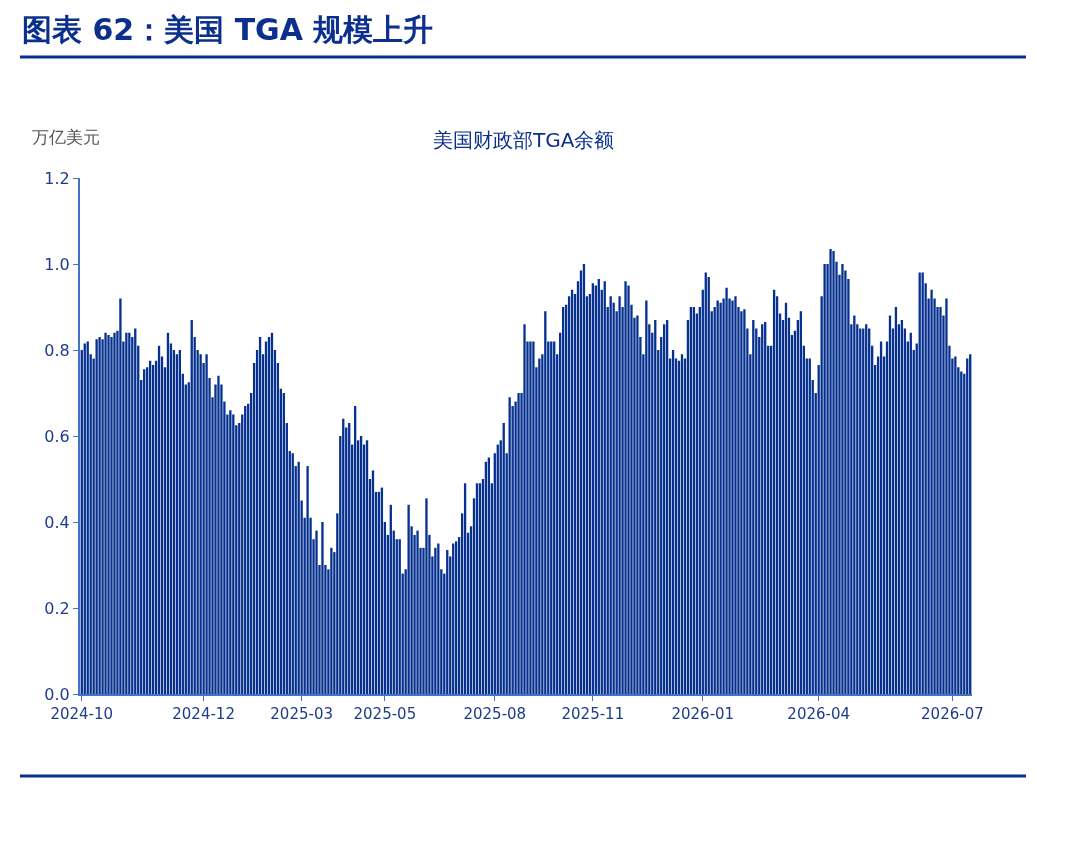 This screenshot has height=852, width=1074. Describe the element at coordinates (57, 608) in the screenshot. I see `y-tick-label: 0.2` at that location.